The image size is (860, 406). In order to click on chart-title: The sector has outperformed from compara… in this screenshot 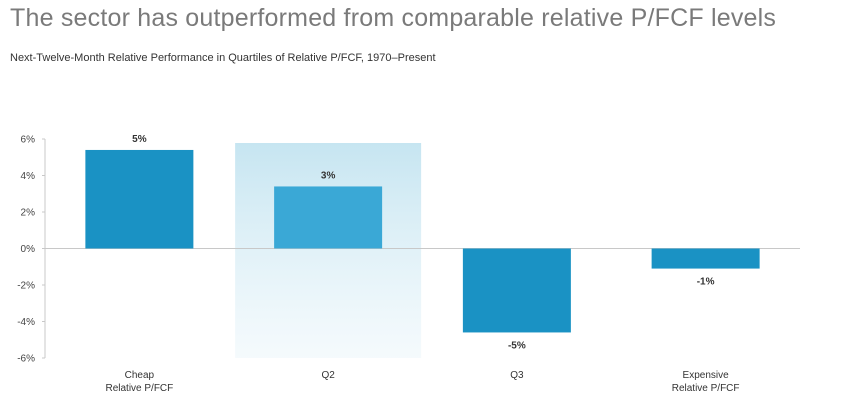, I will do `click(393, 18)`.